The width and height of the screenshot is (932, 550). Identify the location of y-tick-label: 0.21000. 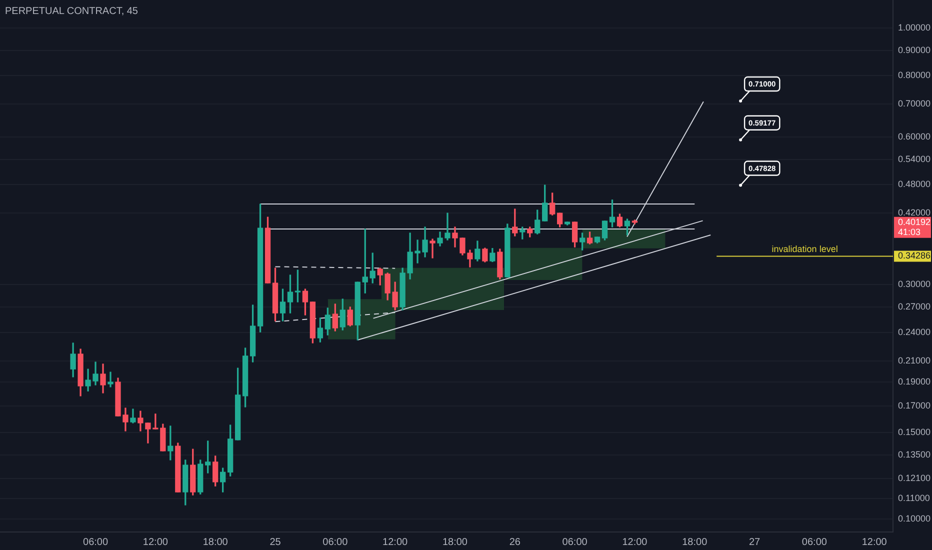
(914, 360).